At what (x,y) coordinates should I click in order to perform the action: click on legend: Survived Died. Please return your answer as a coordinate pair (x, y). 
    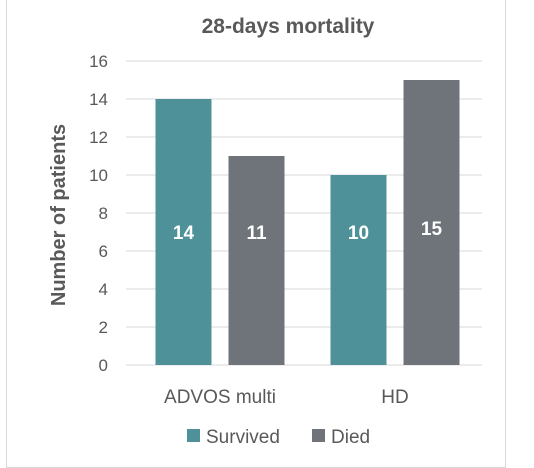
    Looking at the image, I should click on (278, 437).